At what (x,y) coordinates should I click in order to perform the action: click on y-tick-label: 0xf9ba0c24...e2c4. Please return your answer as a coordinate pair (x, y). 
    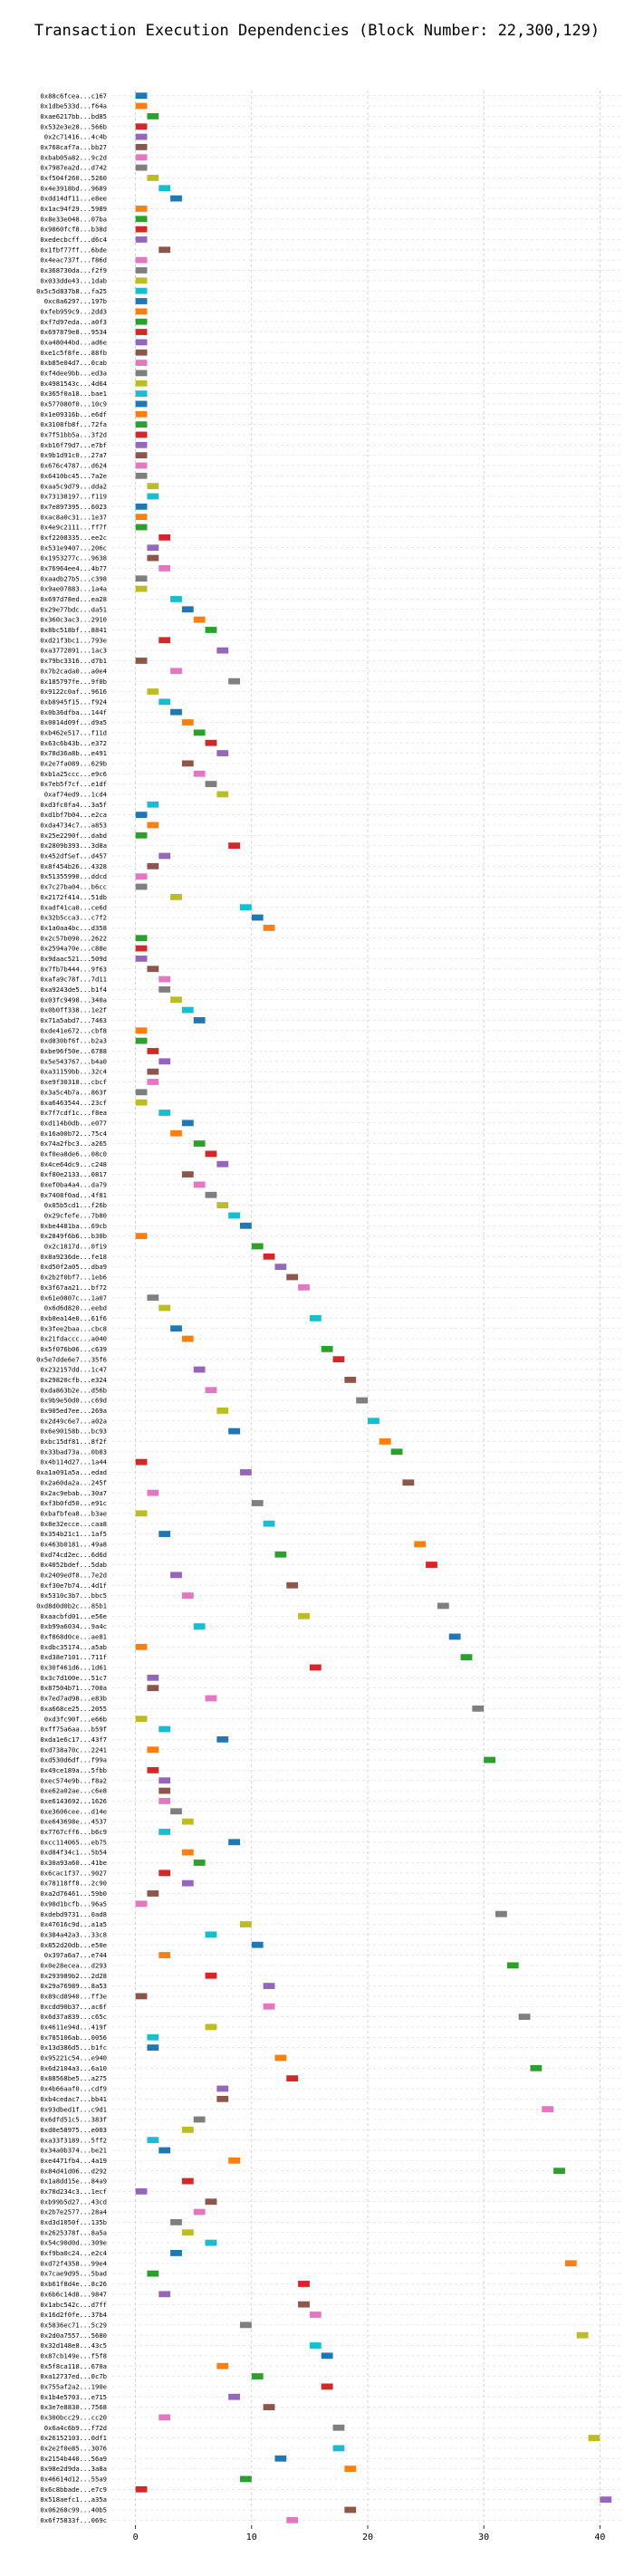
    Looking at the image, I should click on (73, 2253).